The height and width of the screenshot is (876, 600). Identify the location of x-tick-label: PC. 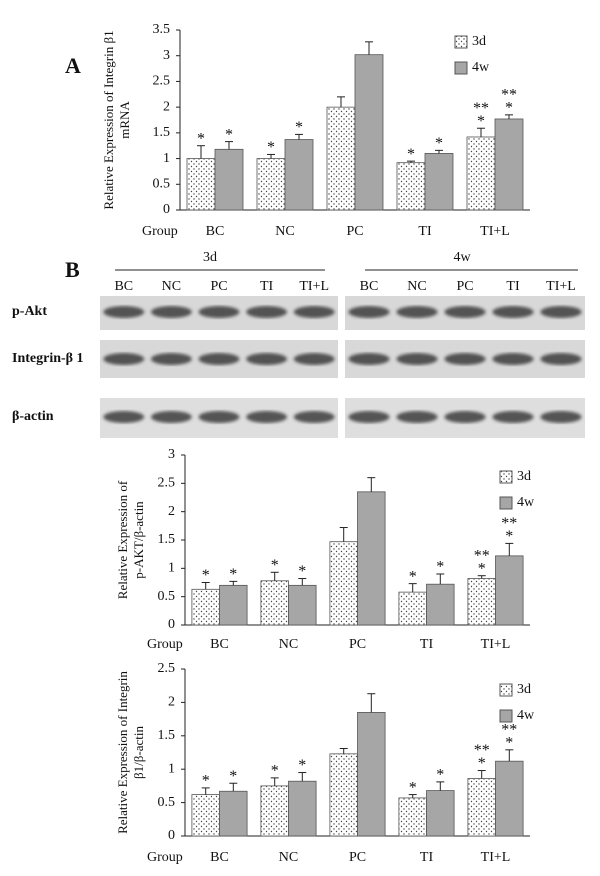
(357, 857).